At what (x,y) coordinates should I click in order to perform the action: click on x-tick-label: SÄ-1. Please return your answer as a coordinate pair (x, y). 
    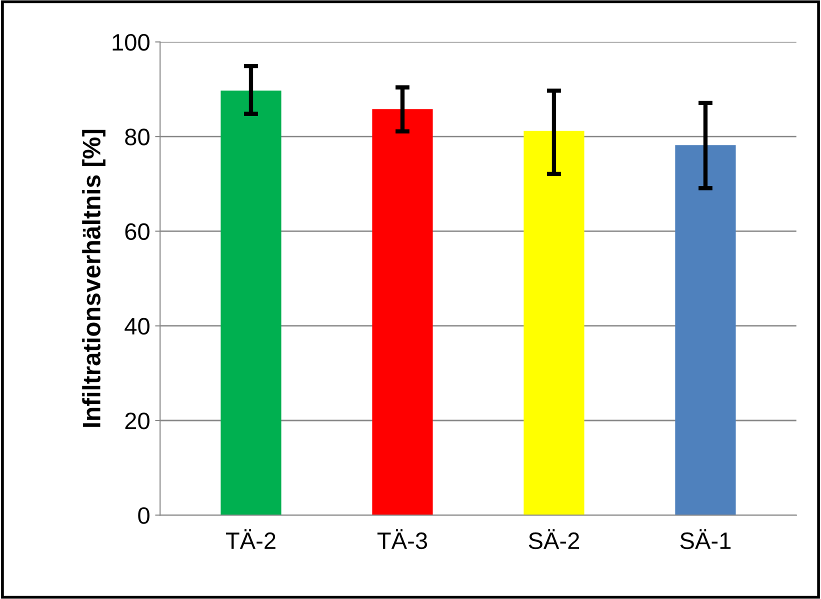
    Looking at the image, I should click on (705, 539).